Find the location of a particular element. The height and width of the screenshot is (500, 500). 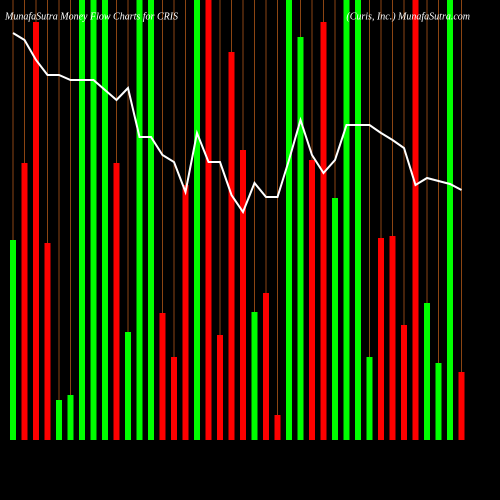

chart-title: MunafaSutra Money Flow Charts for CRIS is located at coordinates (91, 16).